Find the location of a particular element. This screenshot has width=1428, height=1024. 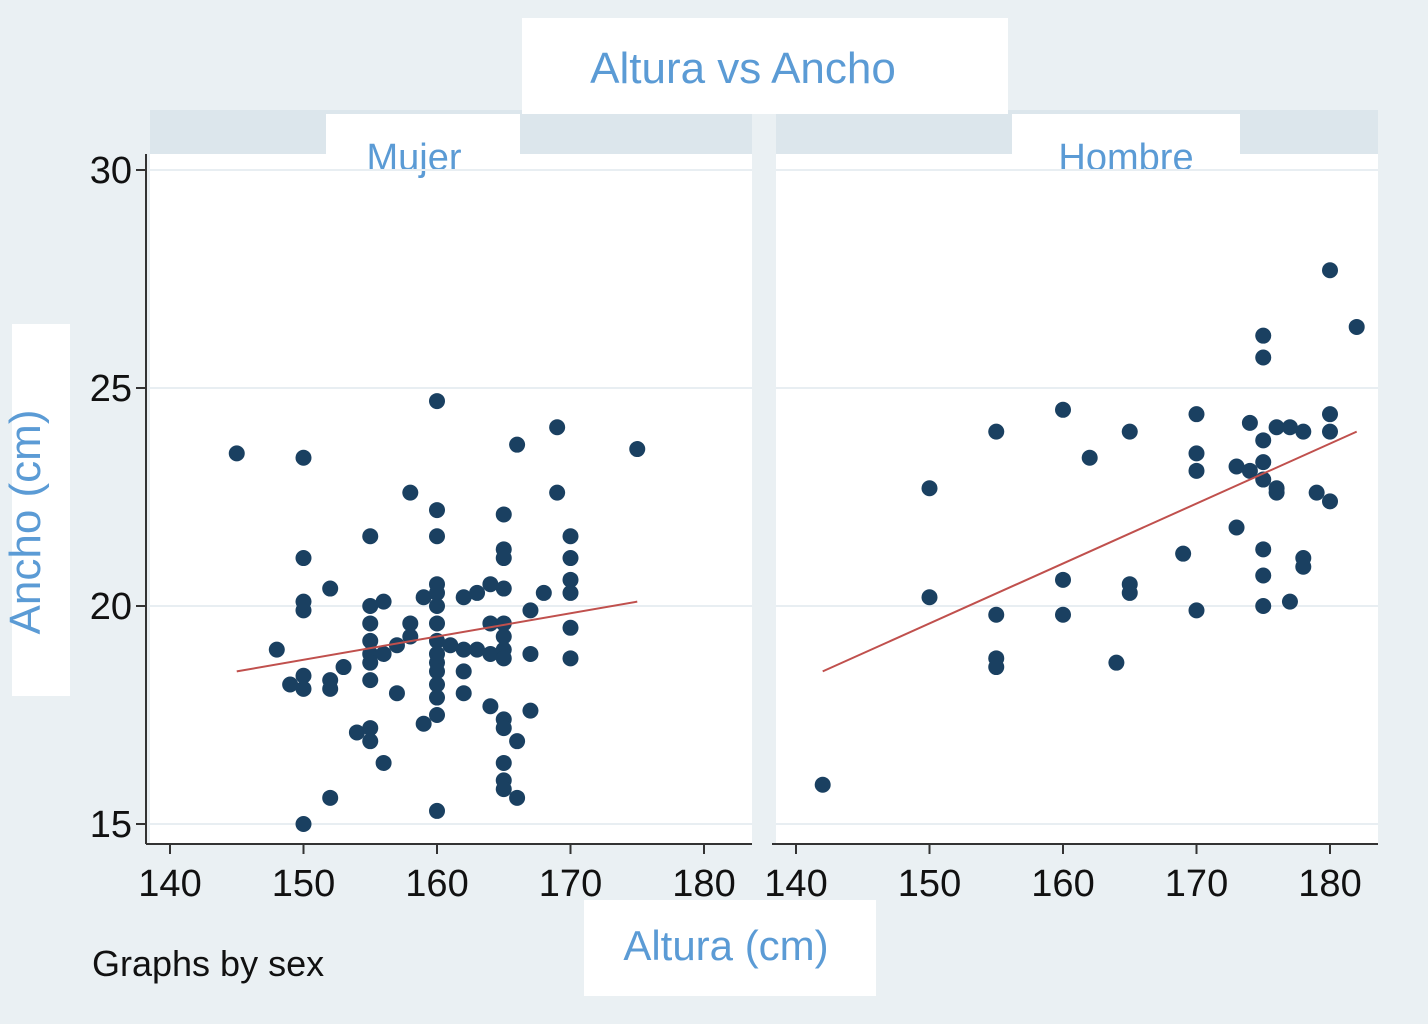

x-tick-label: 180 is located at coordinates (703, 884).